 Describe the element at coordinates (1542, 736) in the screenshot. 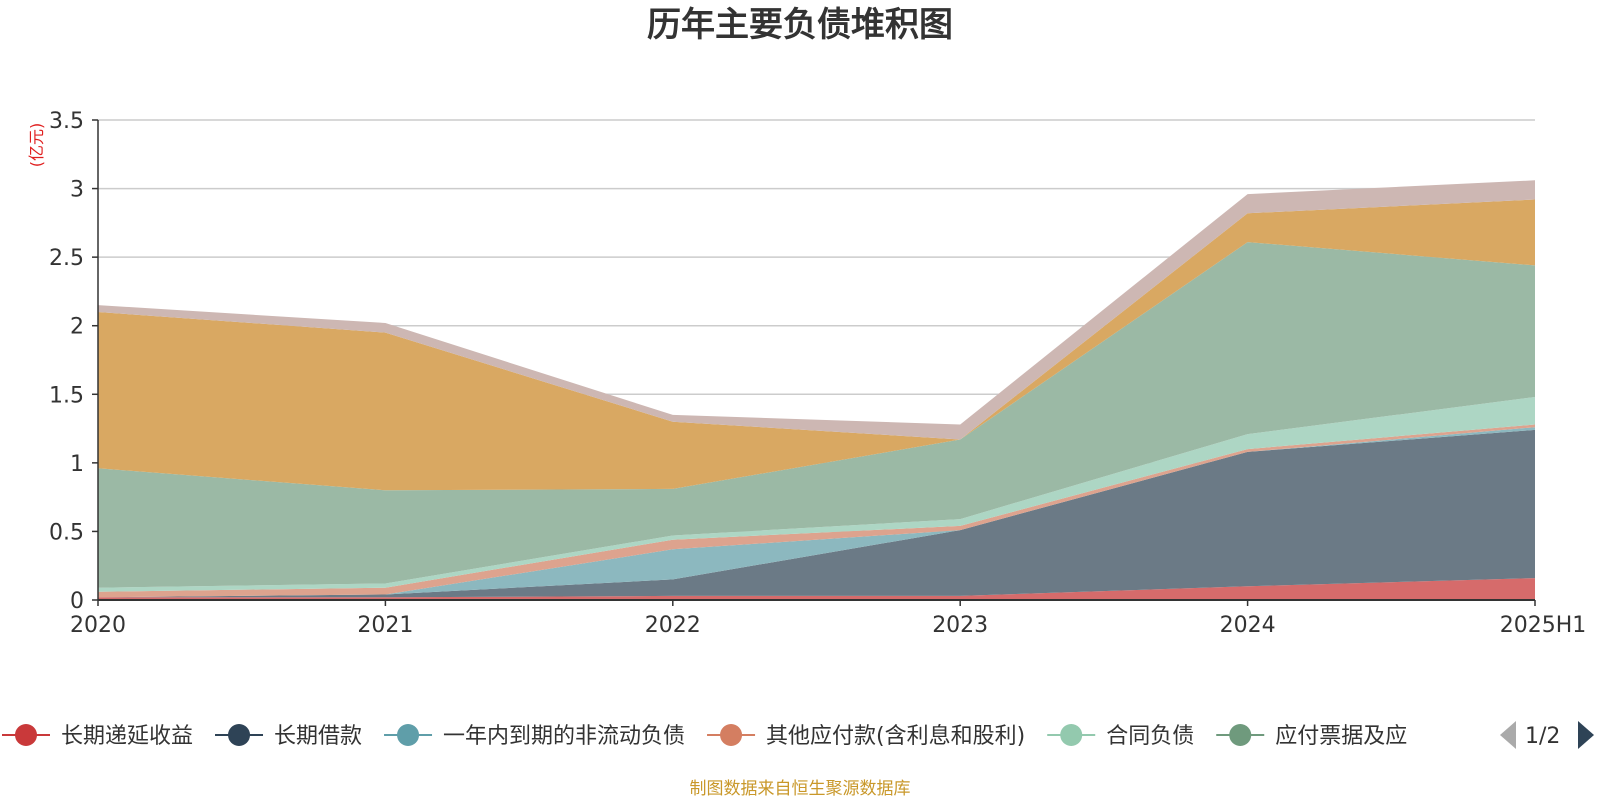

I see `legend-page-indicator: 1/2` at that location.